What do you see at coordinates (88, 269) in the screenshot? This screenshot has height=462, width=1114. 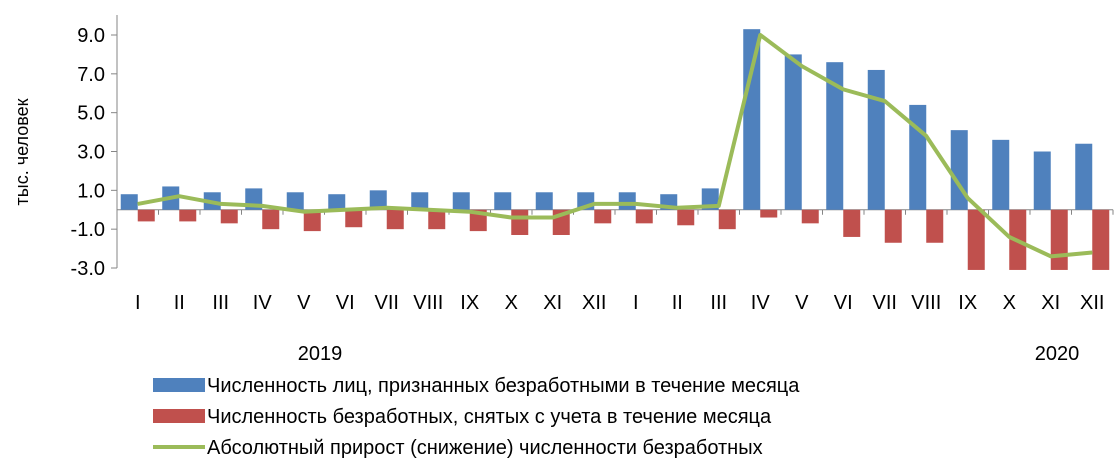 I see `y-tick-label: -3.0` at bounding box center [88, 269].